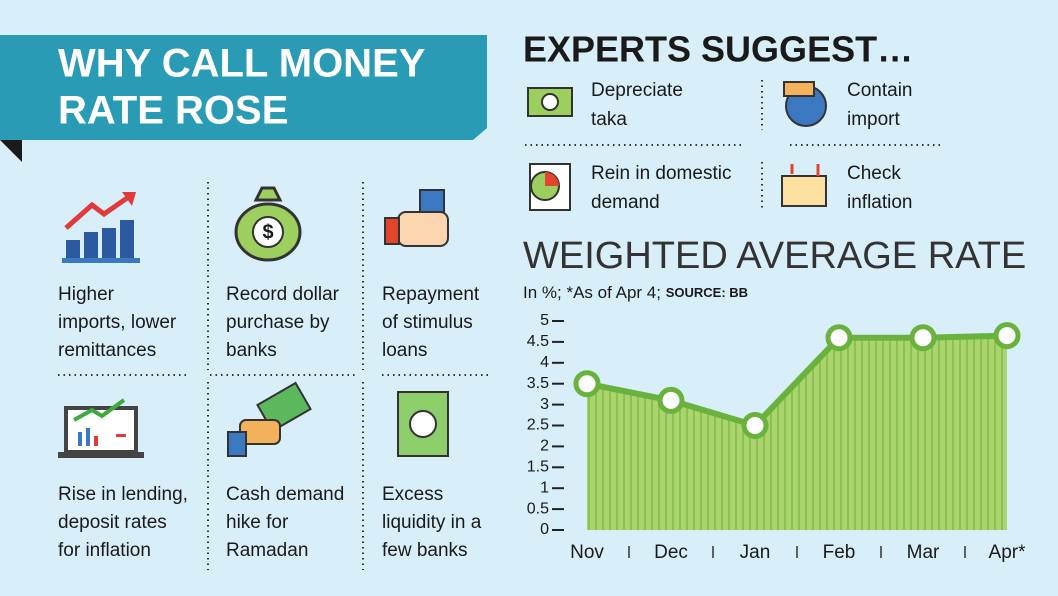  What do you see at coordinates (538, 383) in the screenshot?
I see `y-tick-label: 3.5` at bounding box center [538, 383].